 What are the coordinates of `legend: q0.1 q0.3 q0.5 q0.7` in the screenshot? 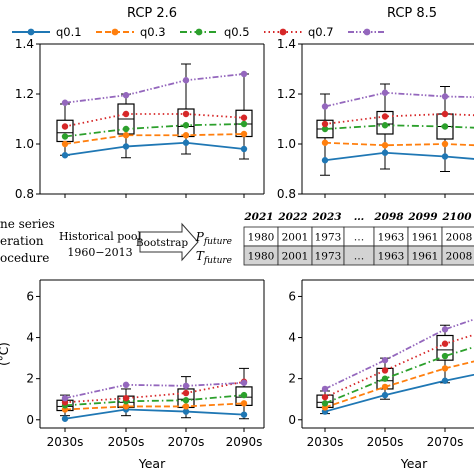 It's located at (199, 32).